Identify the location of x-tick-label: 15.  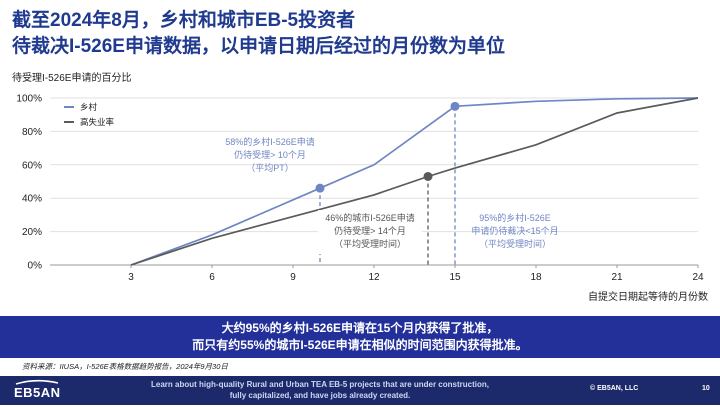
(455, 277).